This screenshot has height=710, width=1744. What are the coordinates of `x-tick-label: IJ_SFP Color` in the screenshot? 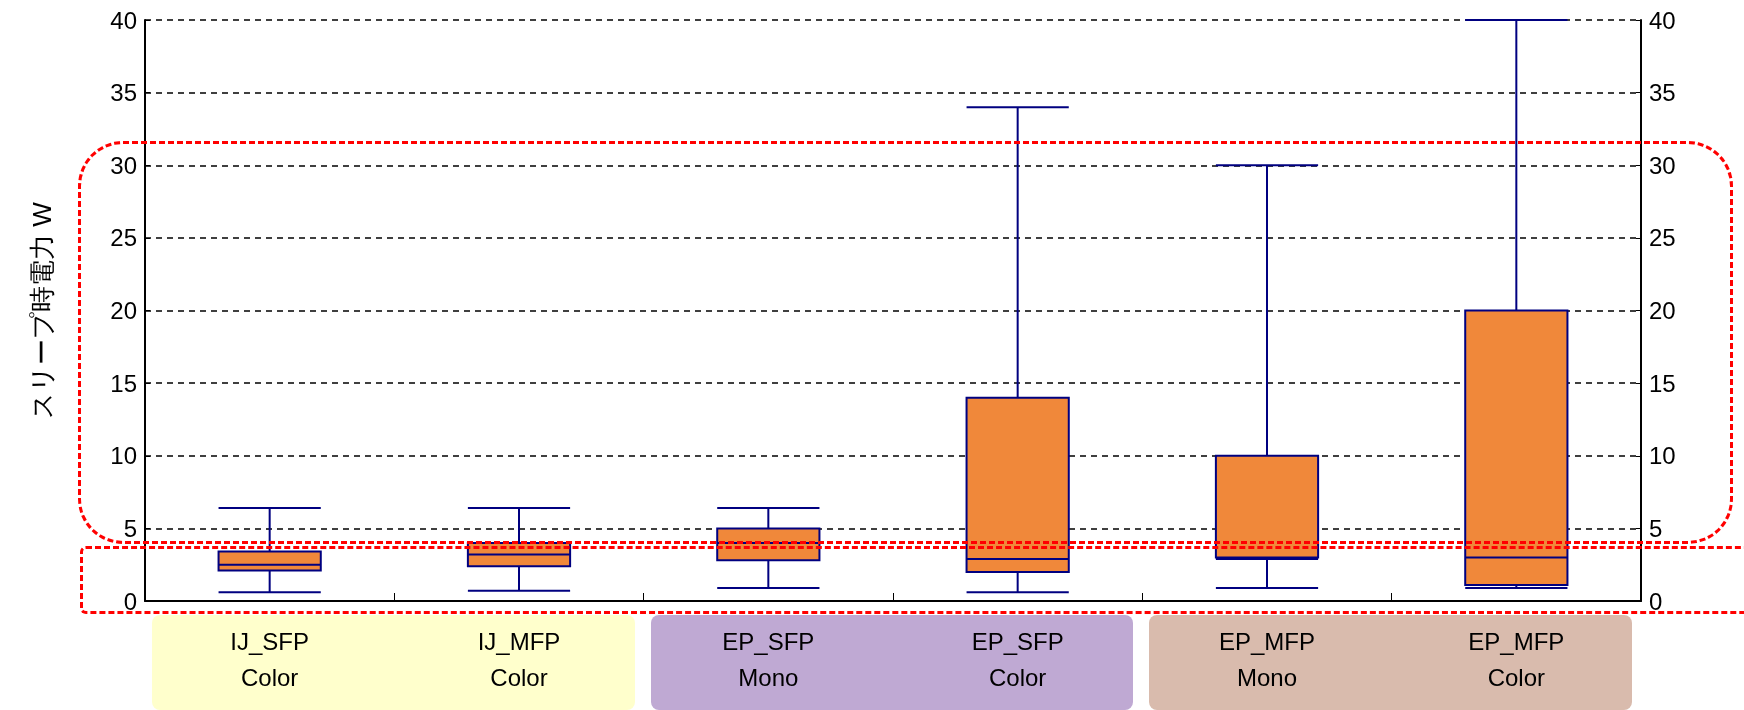 It's located at (270, 659).